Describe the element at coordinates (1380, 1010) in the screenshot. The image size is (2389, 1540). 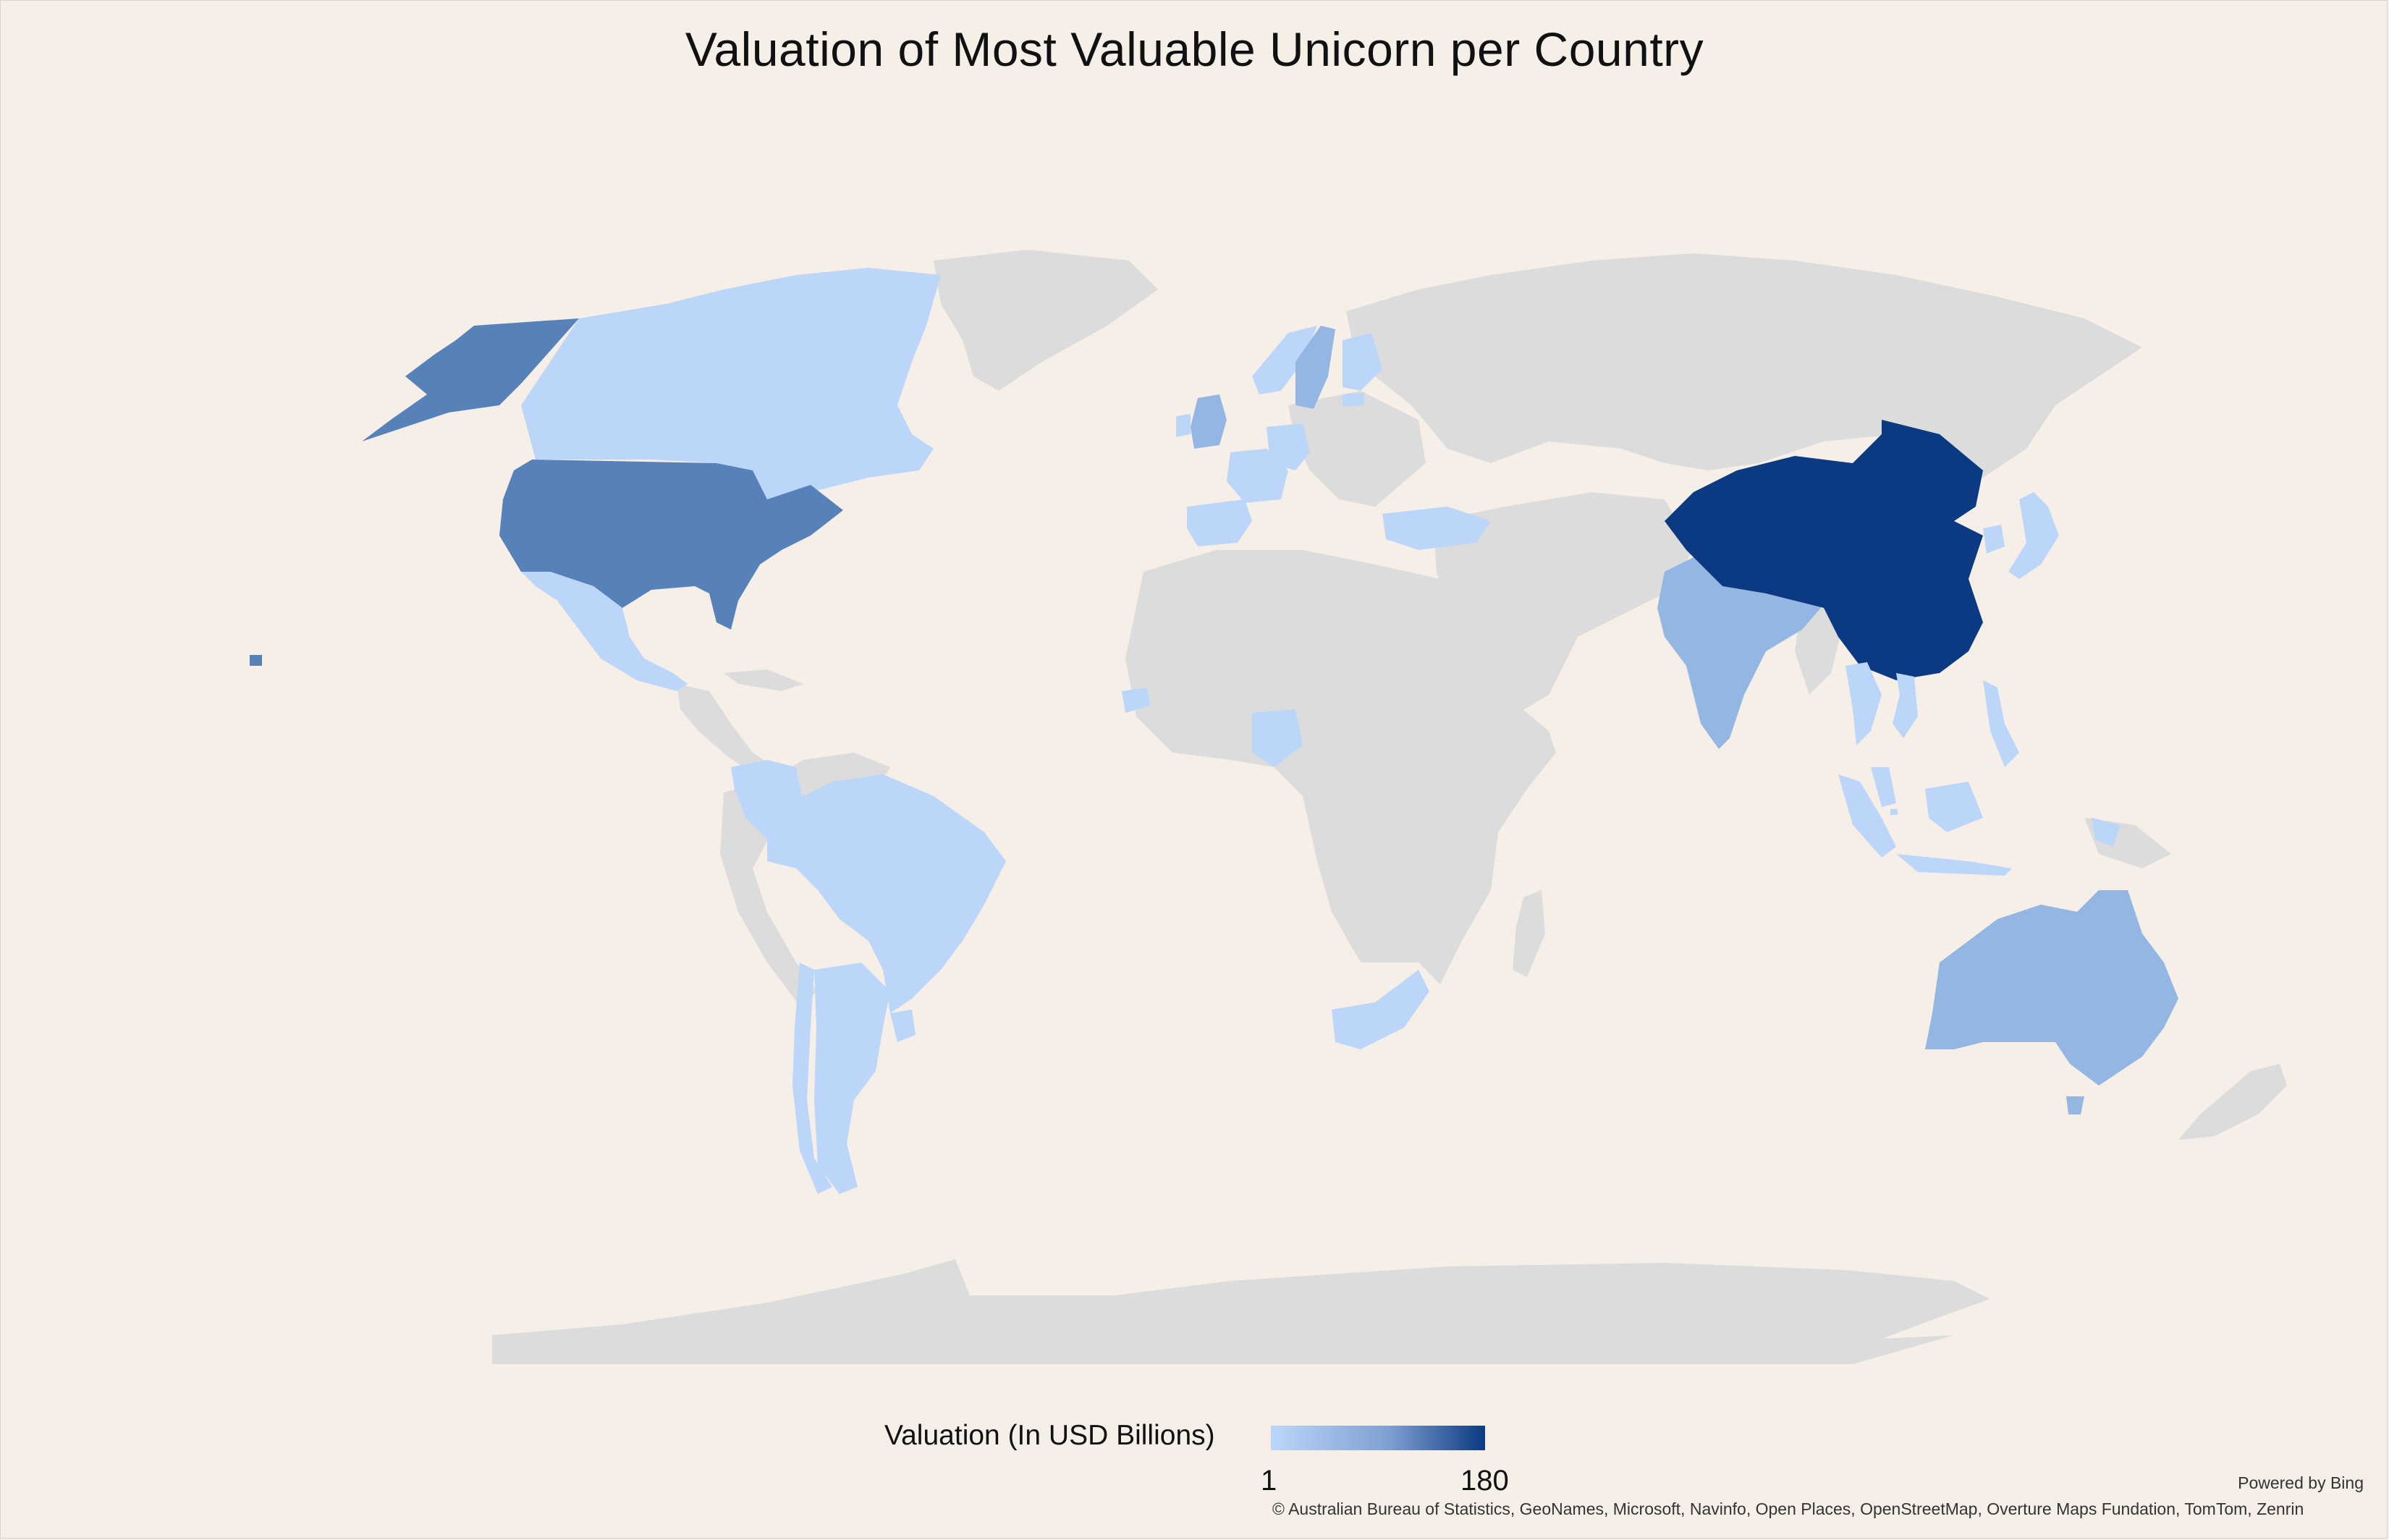
I see `map-region-south-africa` at that location.